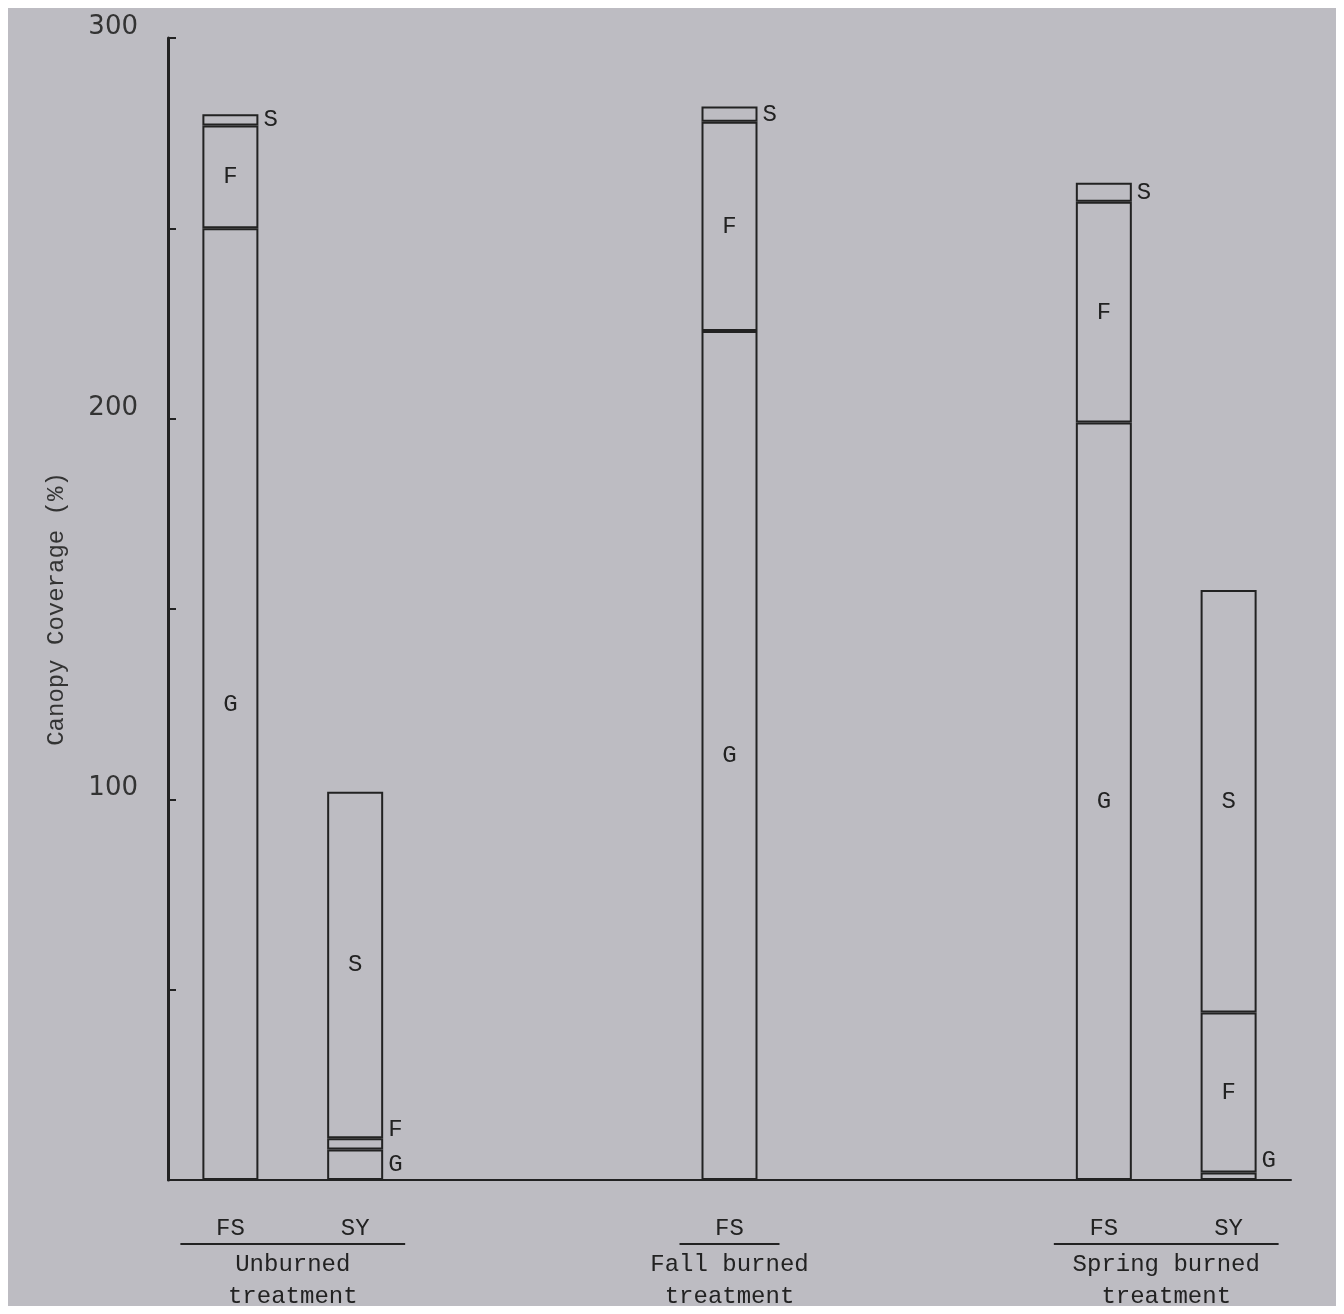 The width and height of the screenshot is (1344, 1314). Describe the element at coordinates (113, 25) in the screenshot. I see `y-tick-label: 300` at that location.